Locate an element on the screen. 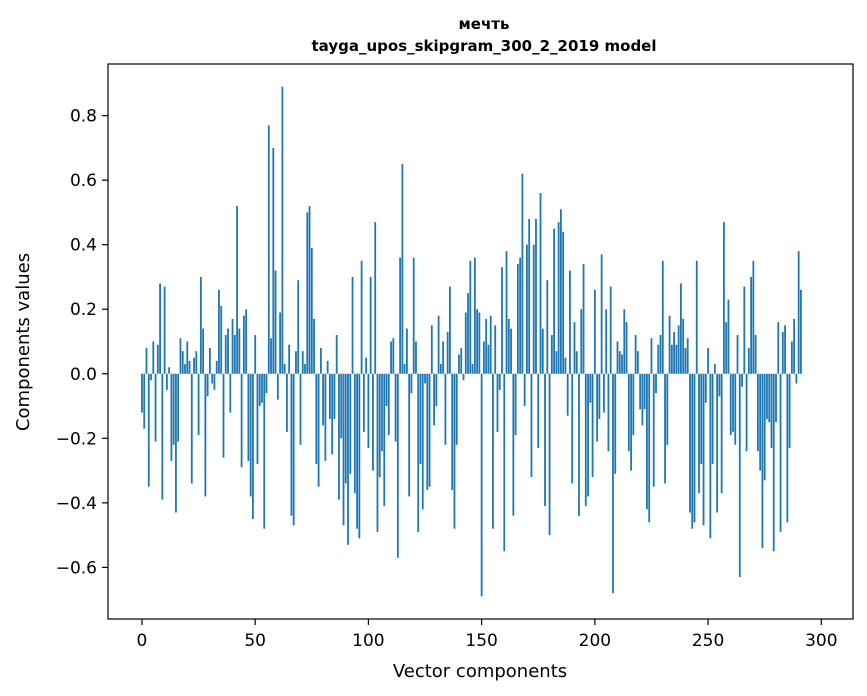 Image resolution: width=867 pixels, height=696 pixels. x-tick-label: 50 is located at coordinates (255, 641).